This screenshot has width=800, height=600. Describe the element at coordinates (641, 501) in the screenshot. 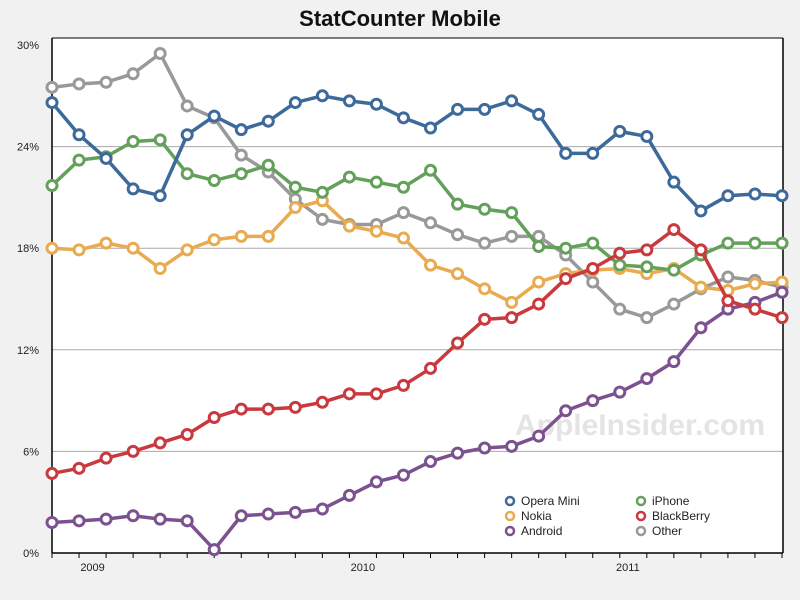

I see `legend-marker-iphone` at that location.